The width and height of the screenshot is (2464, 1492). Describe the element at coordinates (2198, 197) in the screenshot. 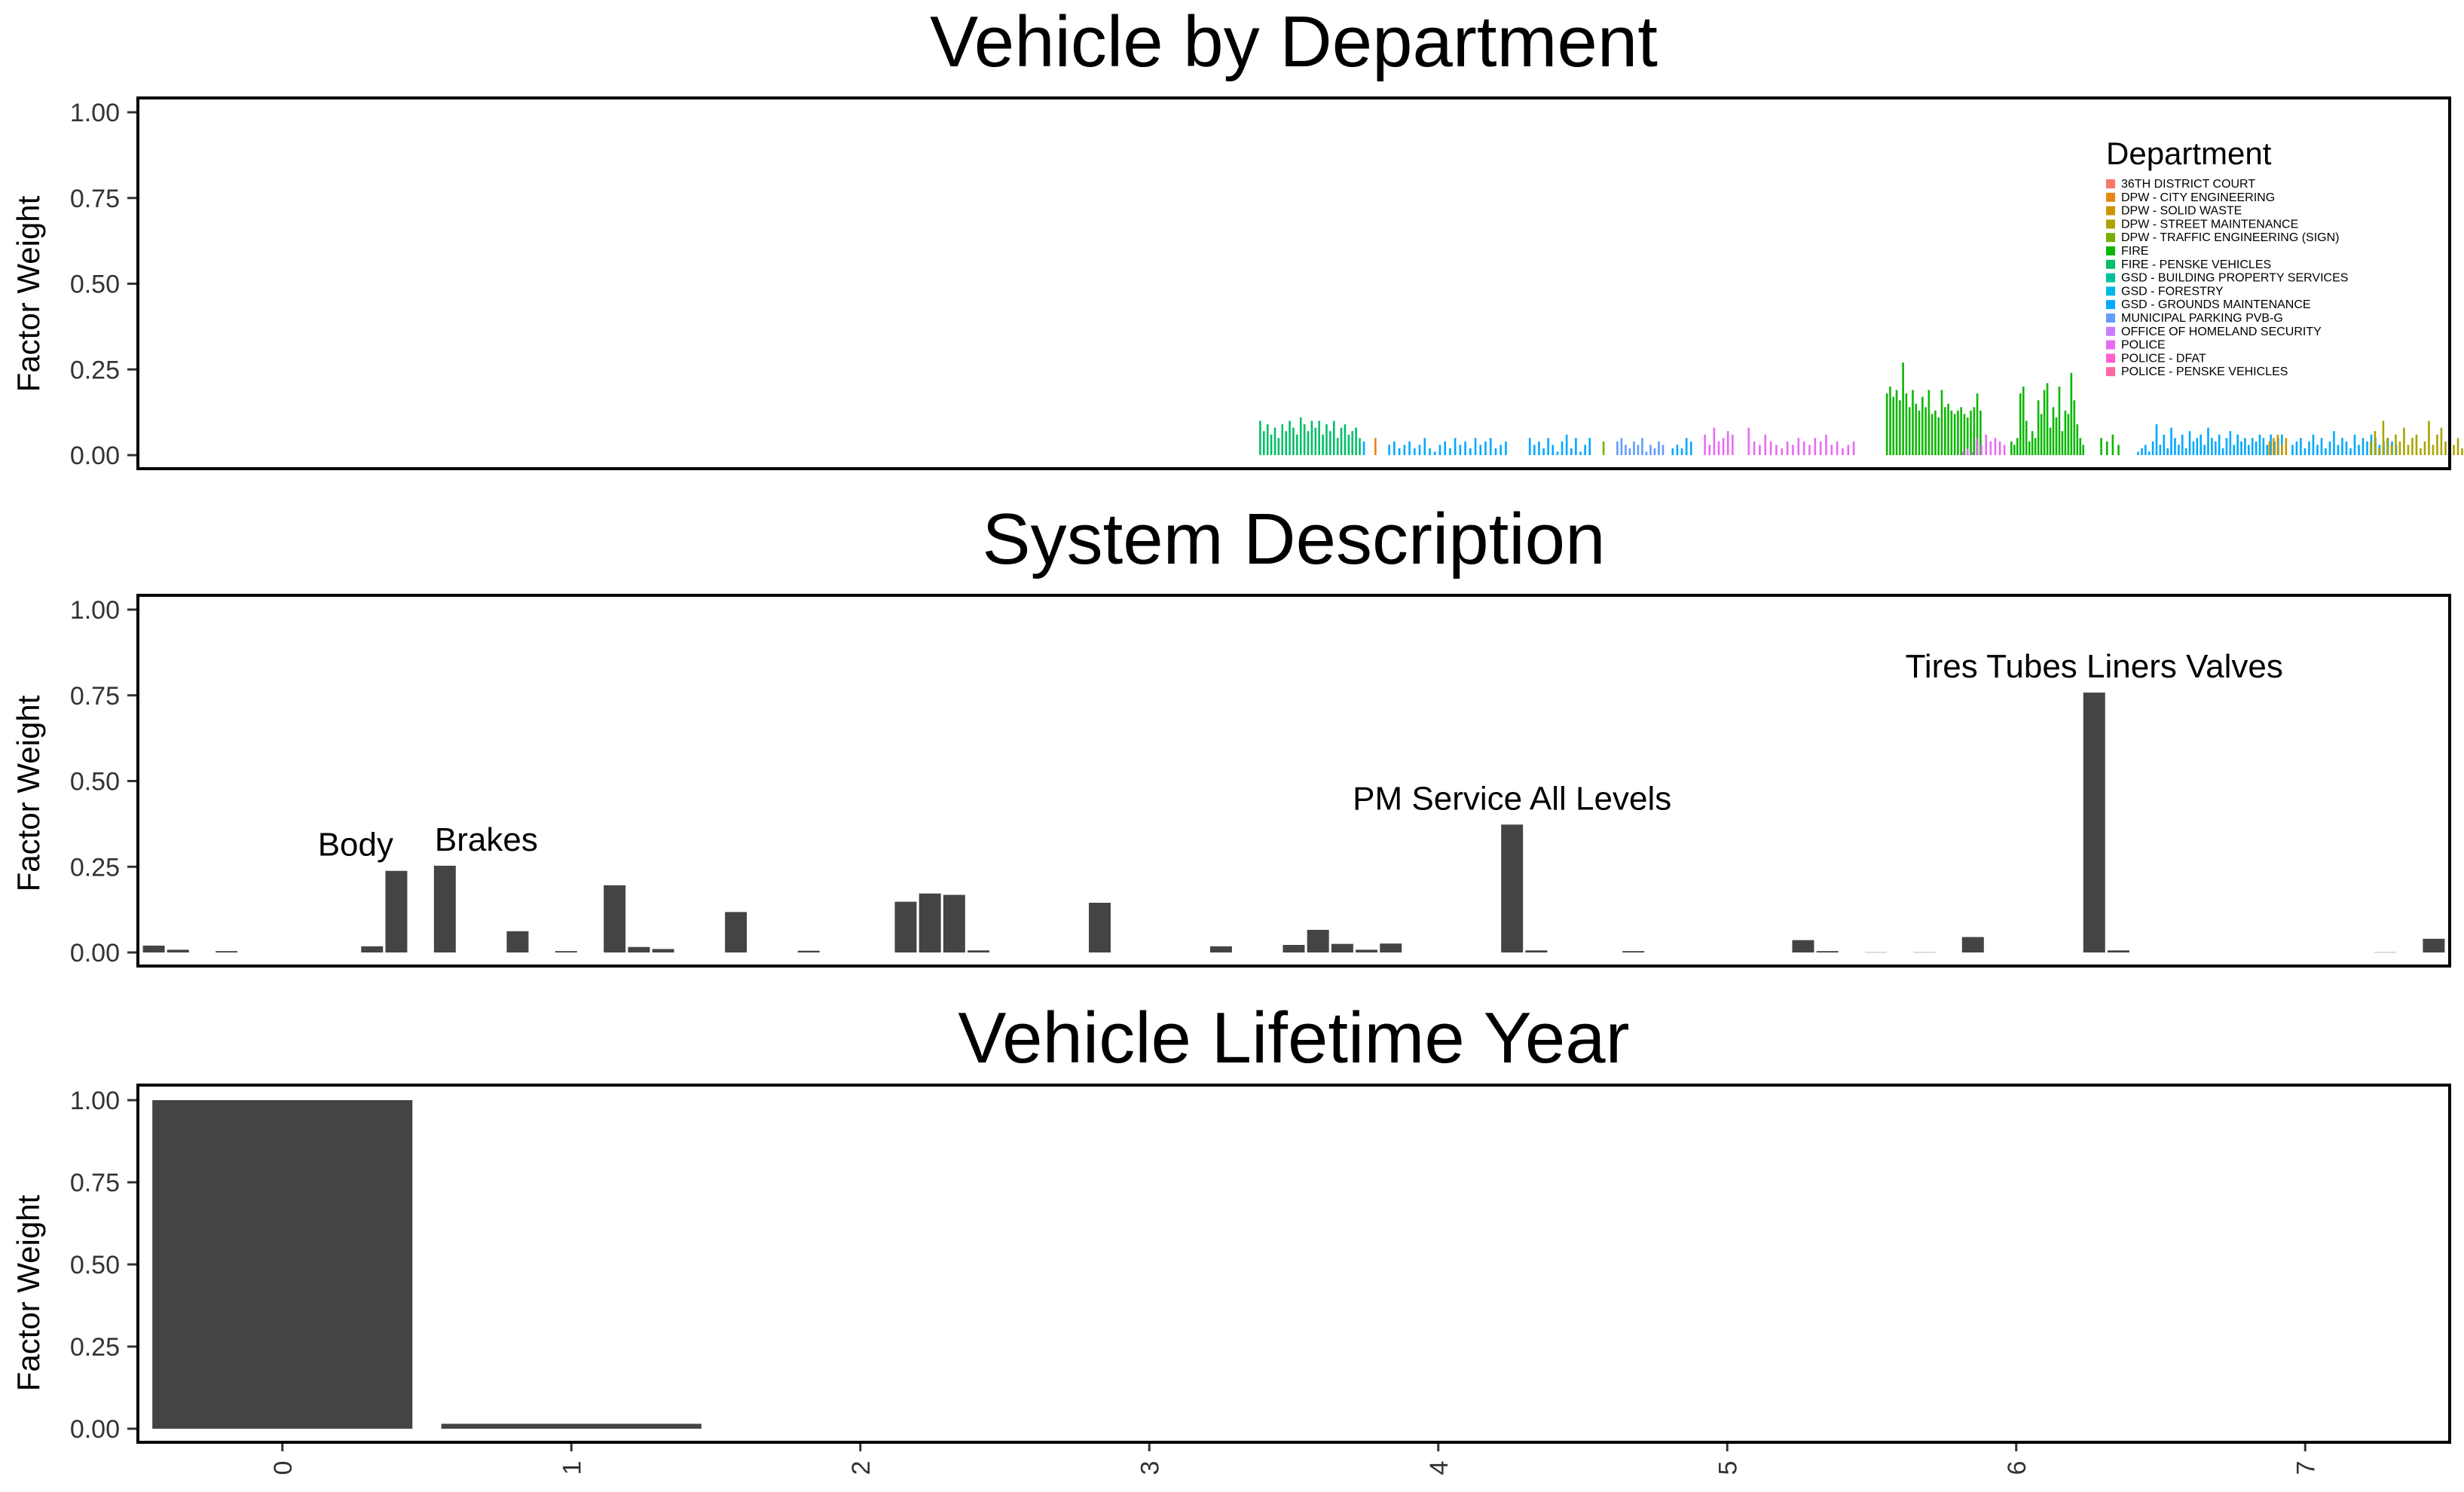

I see `legend-label: DPW - CITY ENGINEERING` at that location.